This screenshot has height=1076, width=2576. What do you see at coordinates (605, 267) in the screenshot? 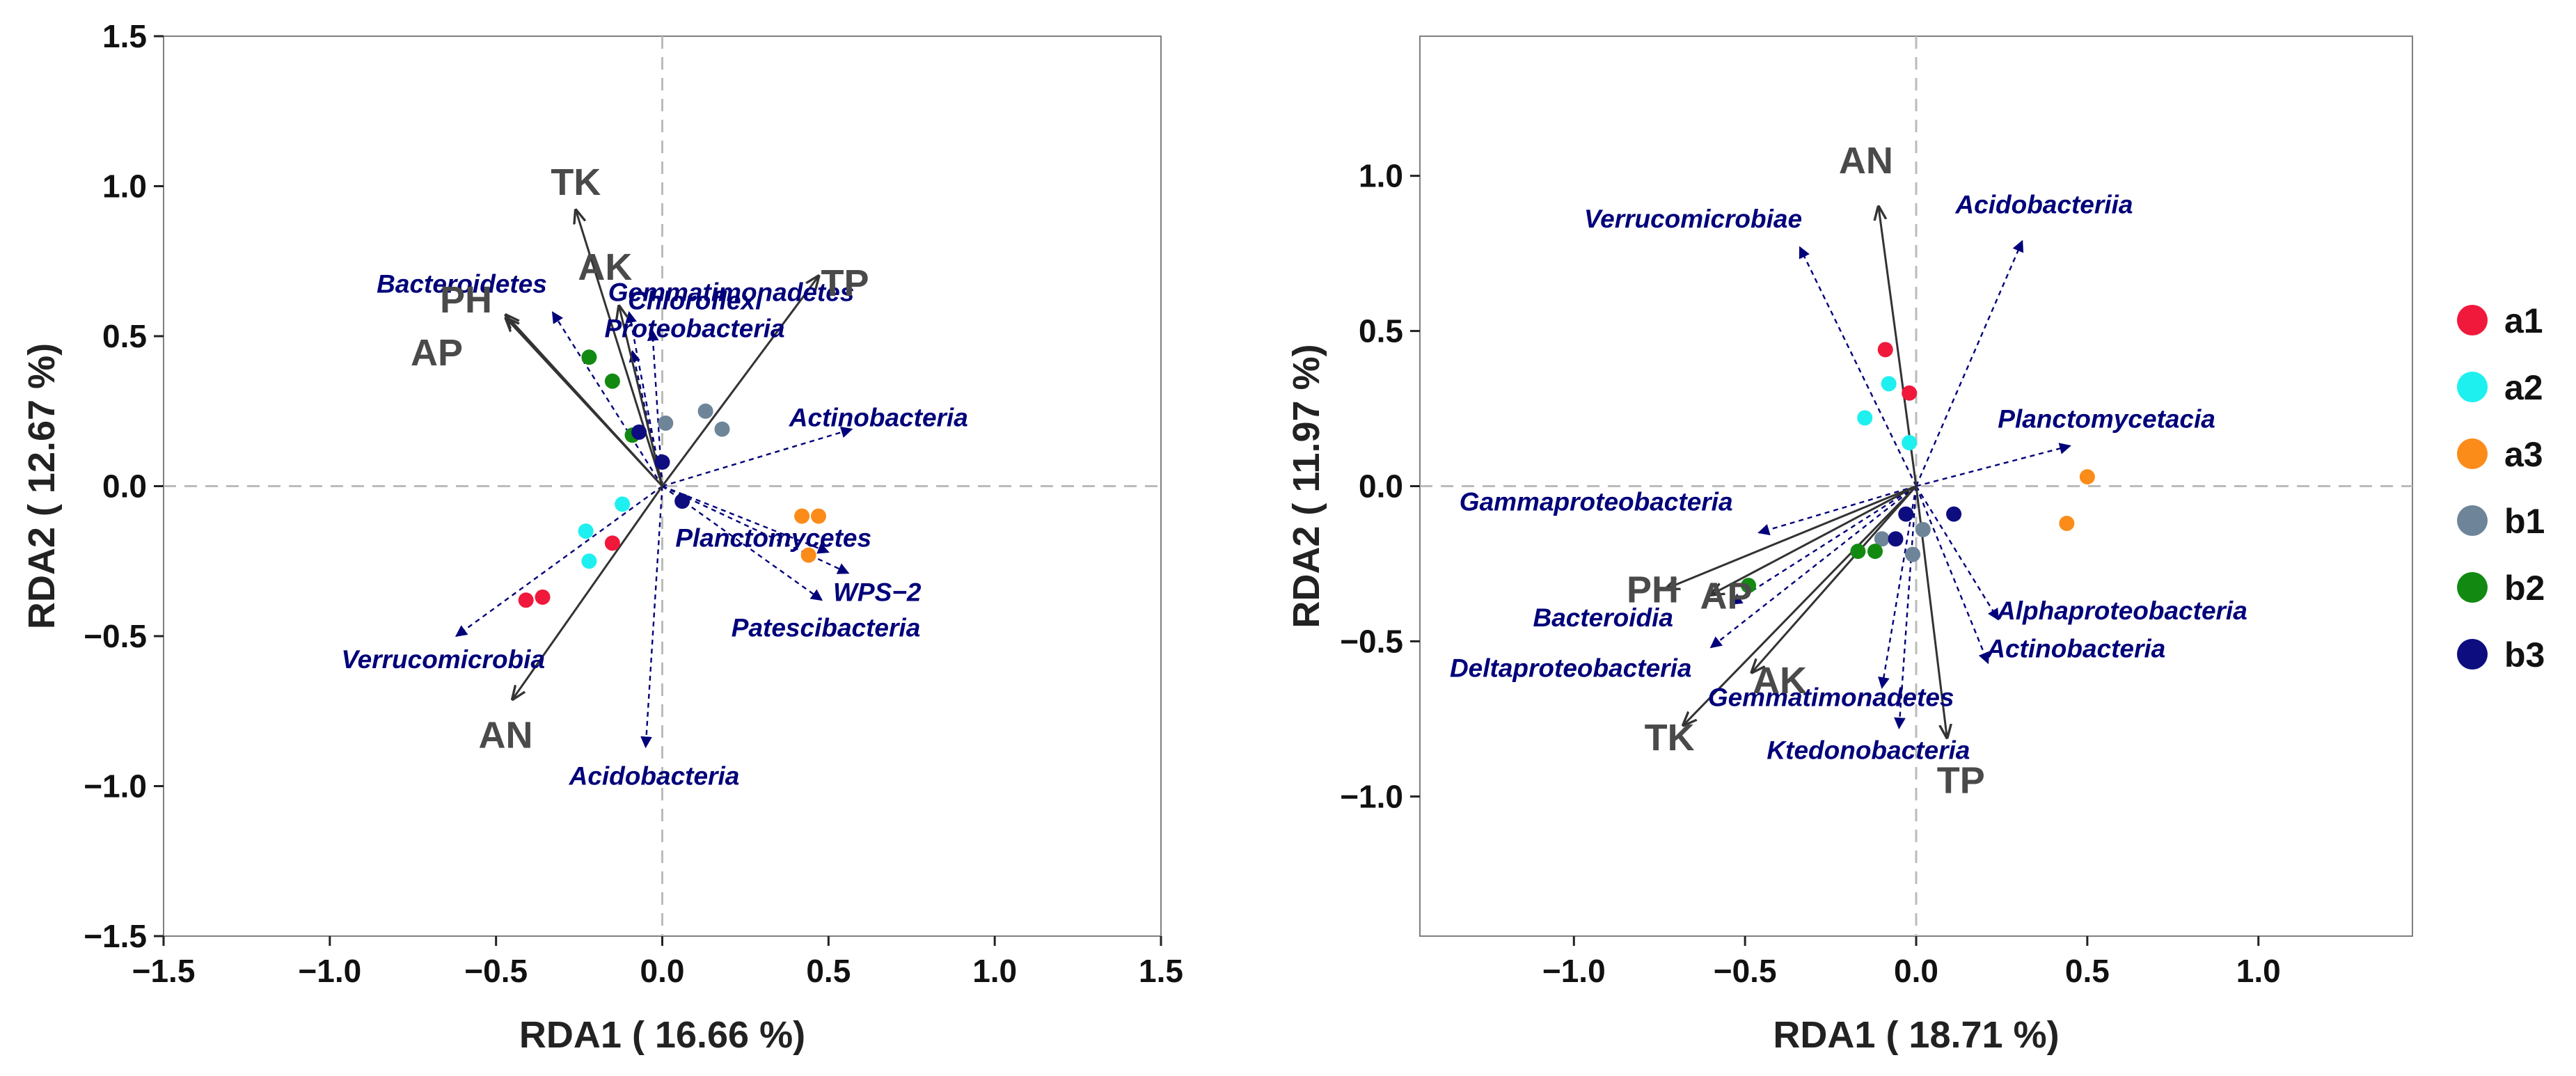
I see `env-label-ak: AK` at bounding box center [605, 267].